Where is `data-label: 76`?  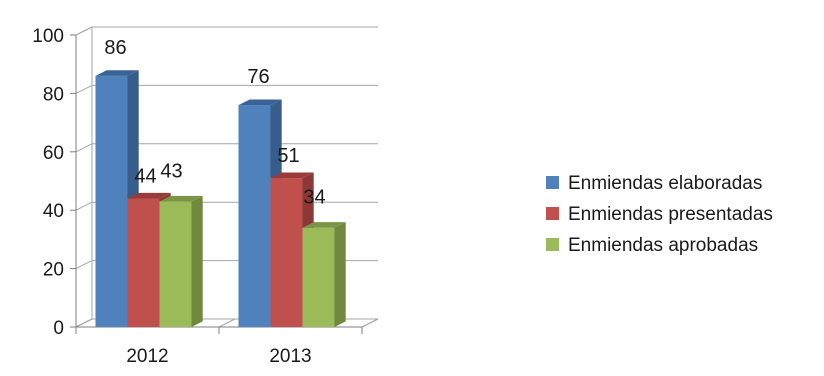
data-label: 76 is located at coordinates (258, 77).